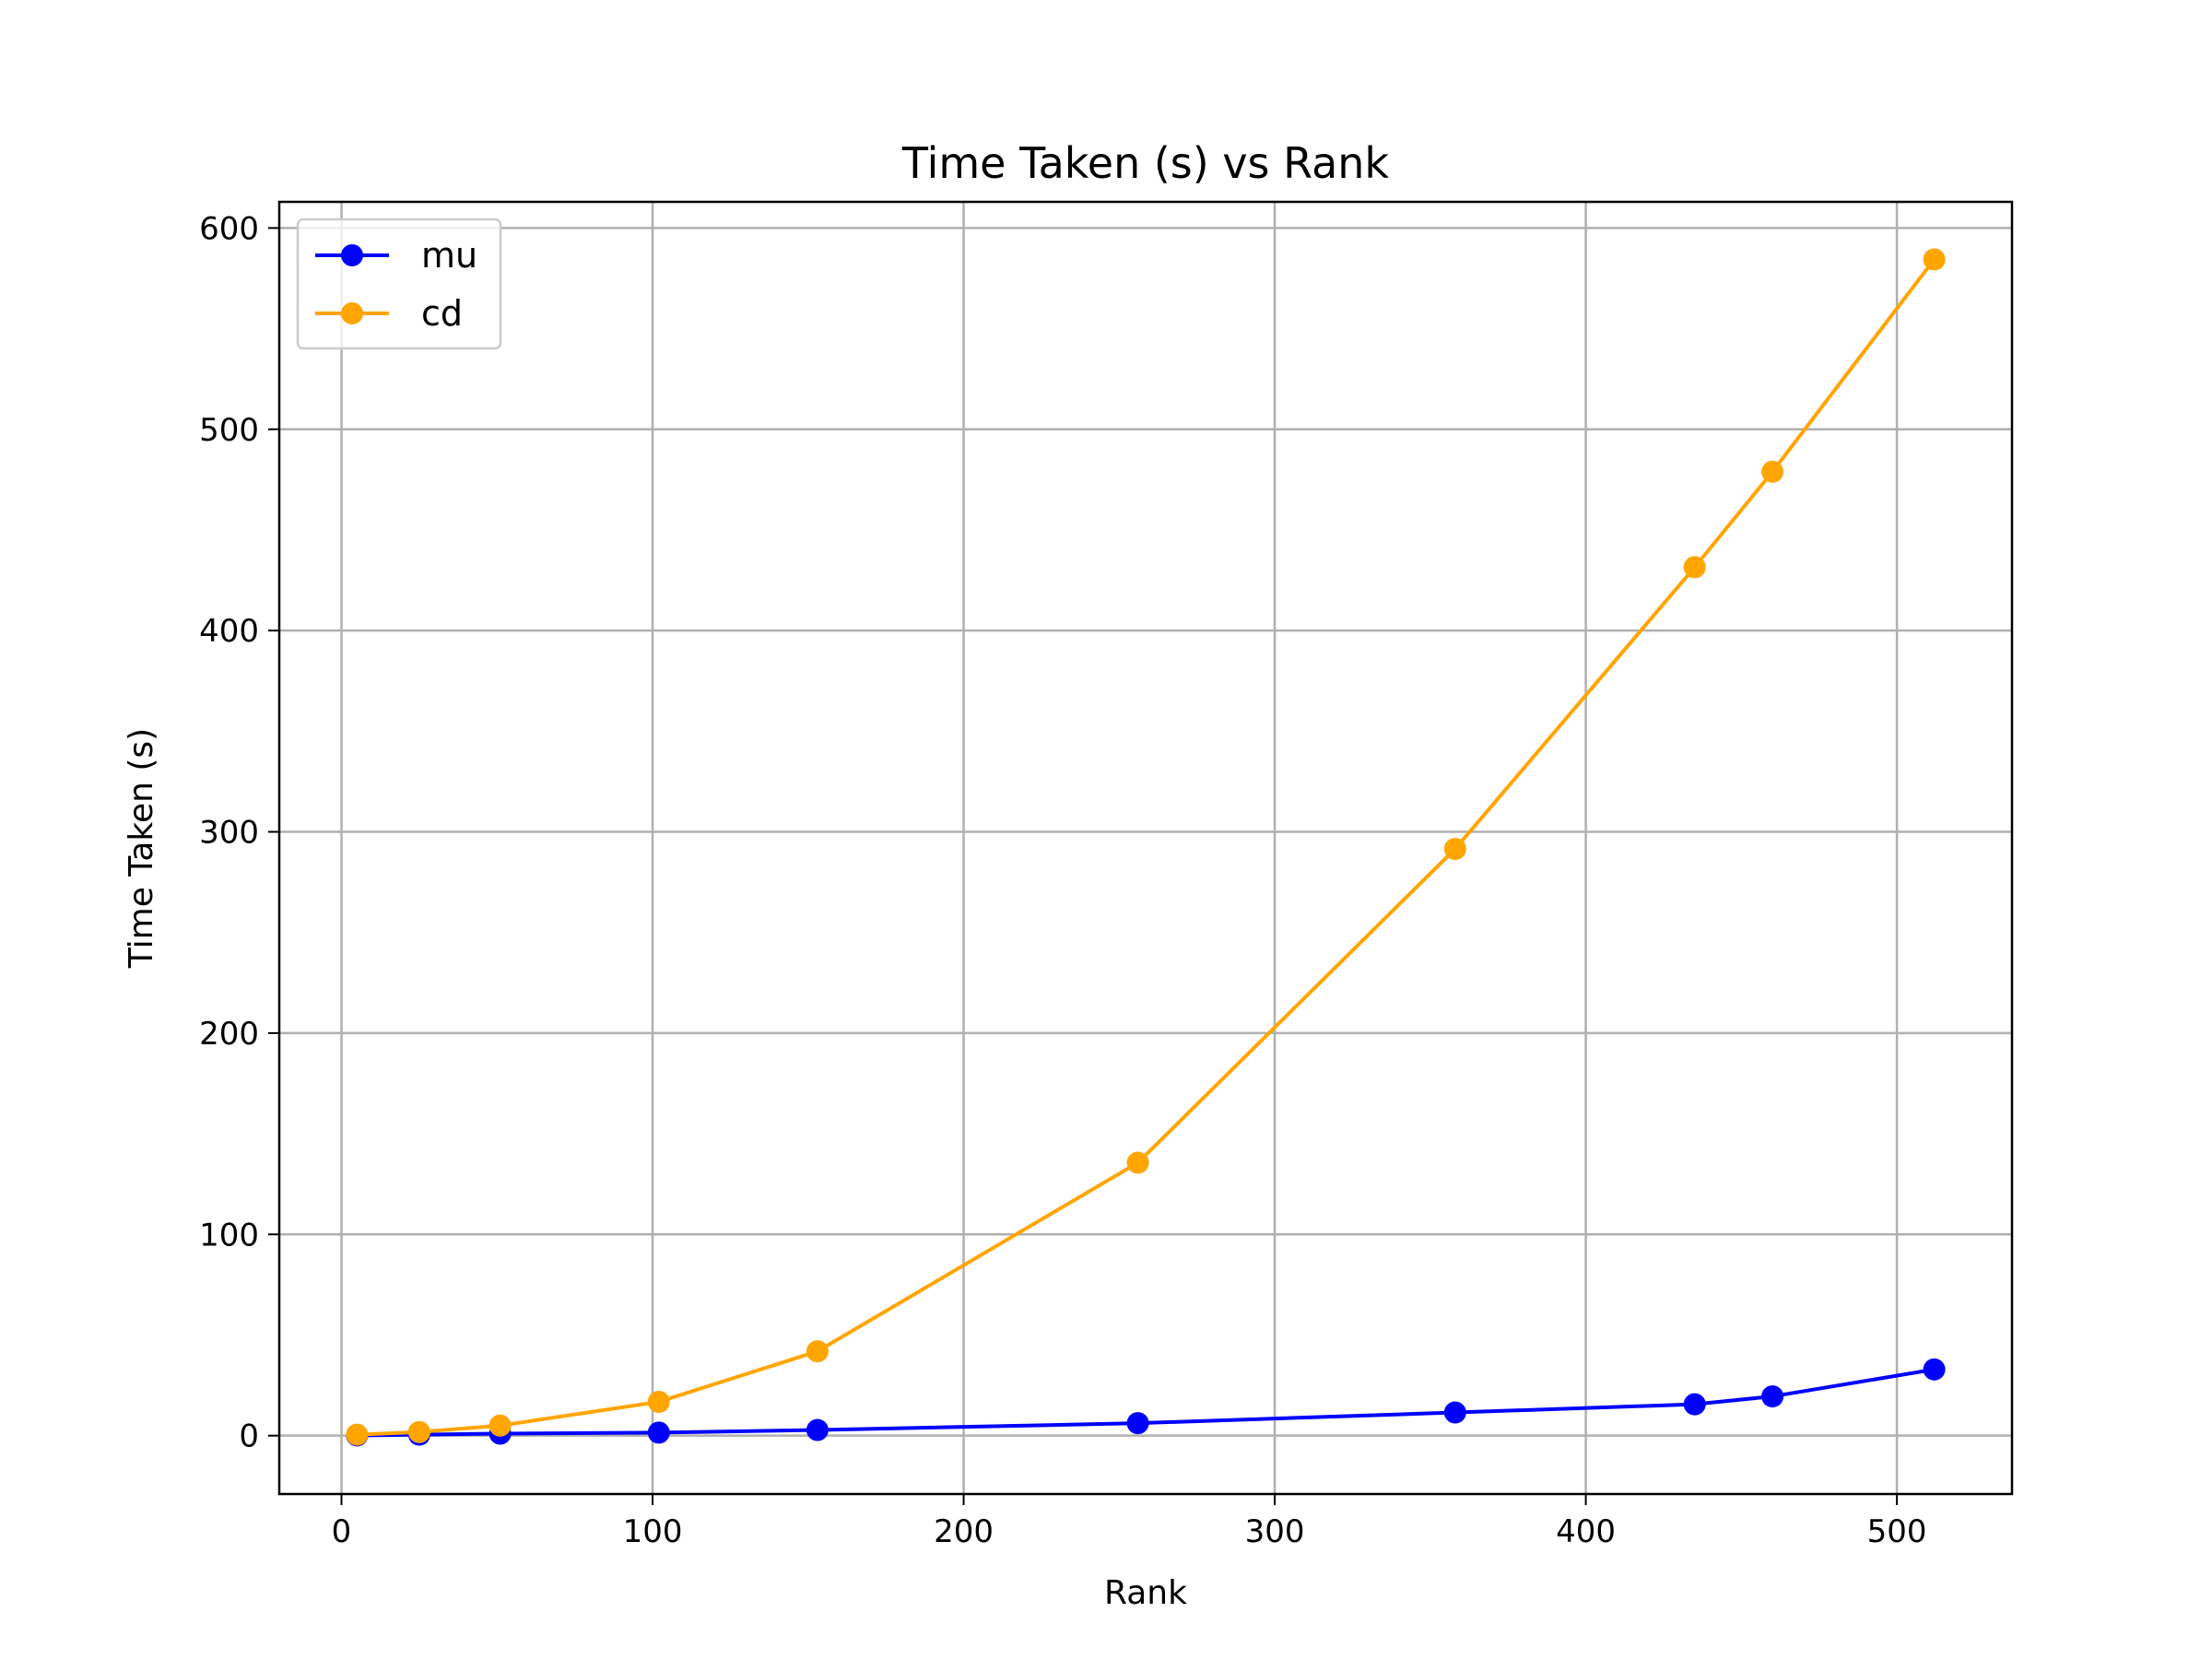 The width and height of the screenshot is (2212, 1659). I want to click on x-tick-label: 400, so click(1586, 1531).